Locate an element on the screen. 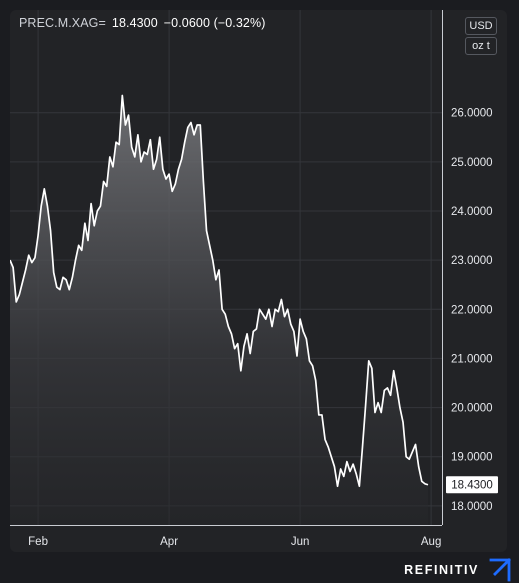 Image resolution: width=519 pixels, height=583 pixels. ticker-symbol: PREC.M.XAG= is located at coordinates (62, 23).